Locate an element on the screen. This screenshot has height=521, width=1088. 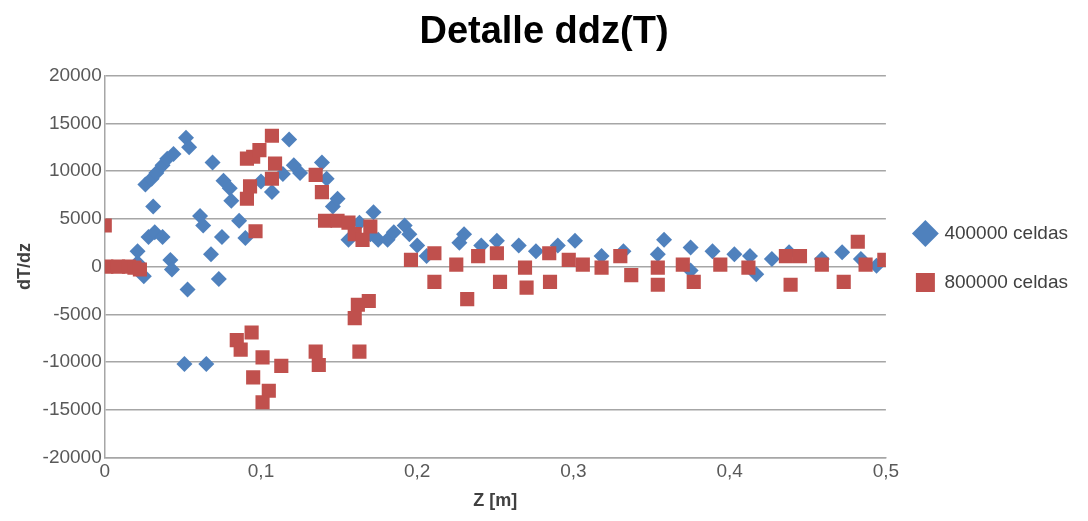
x-axis-title: Z [m] is located at coordinates (495, 500).